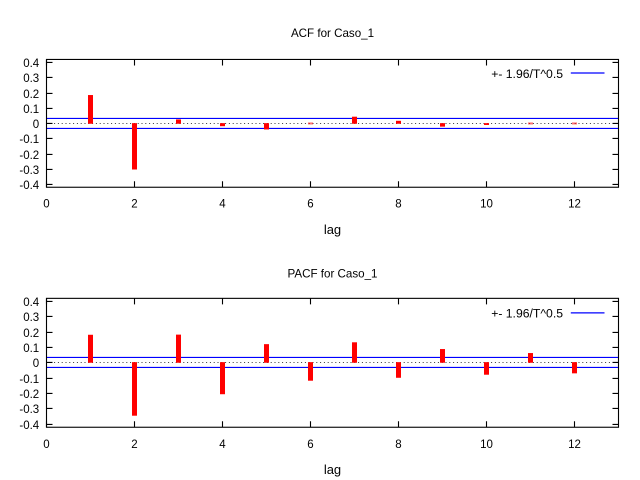 The image size is (640, 480). Describe the element at coordinates (333, 273) in the screenshot. I see `svg-text: PACF for Caso_1` at that location.